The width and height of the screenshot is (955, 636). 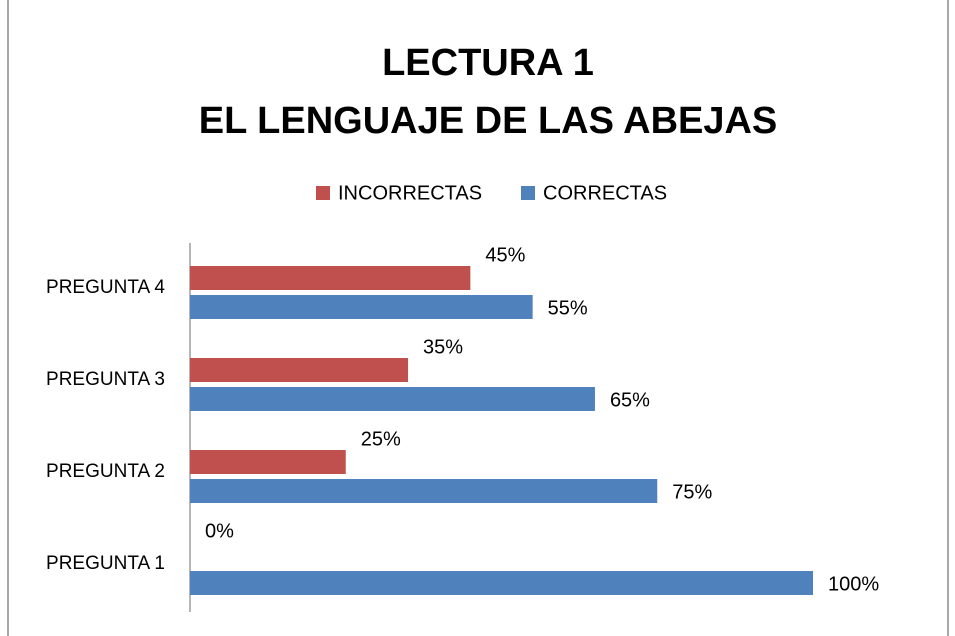 I want to click on data-label: 35%, so click(x=443, y=347).